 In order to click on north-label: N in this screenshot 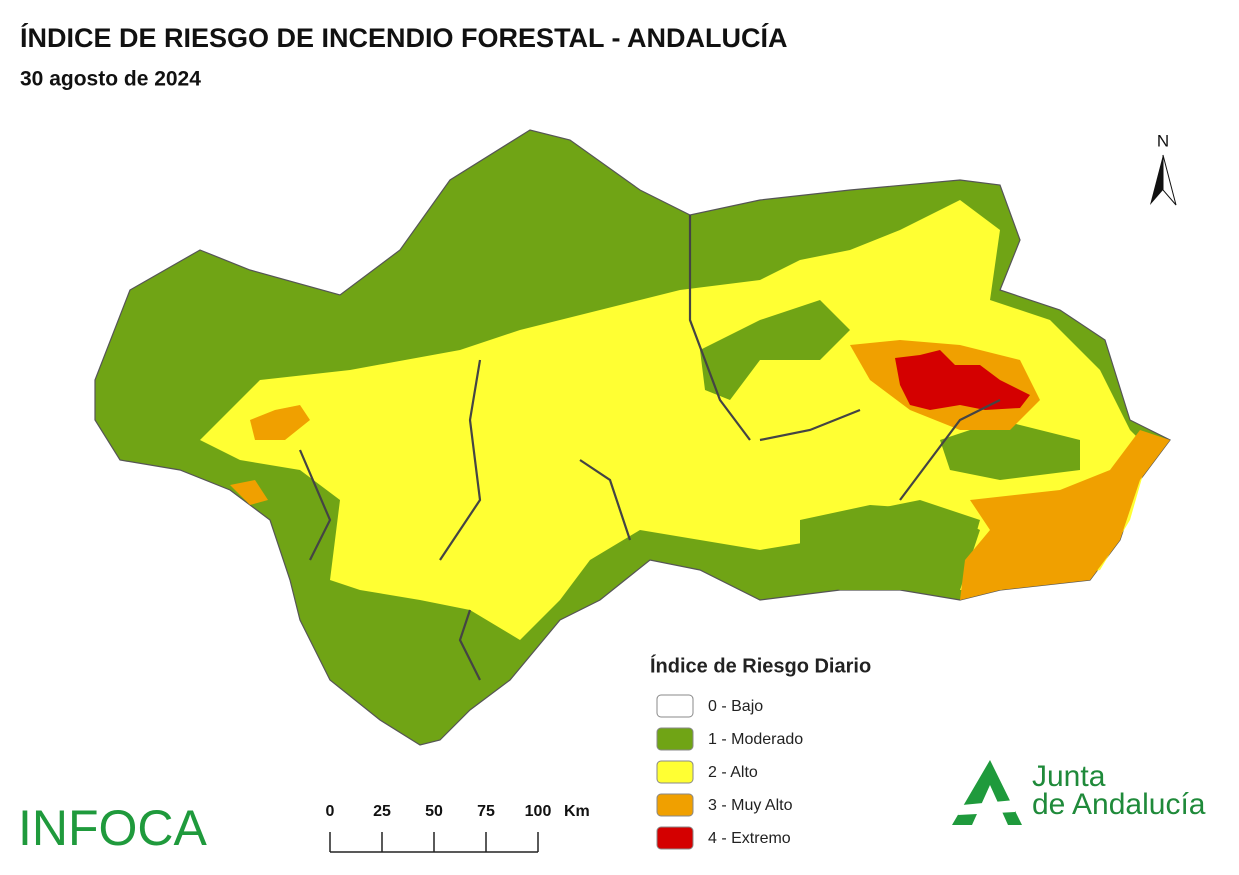, I will do `click(1163, 140)`.